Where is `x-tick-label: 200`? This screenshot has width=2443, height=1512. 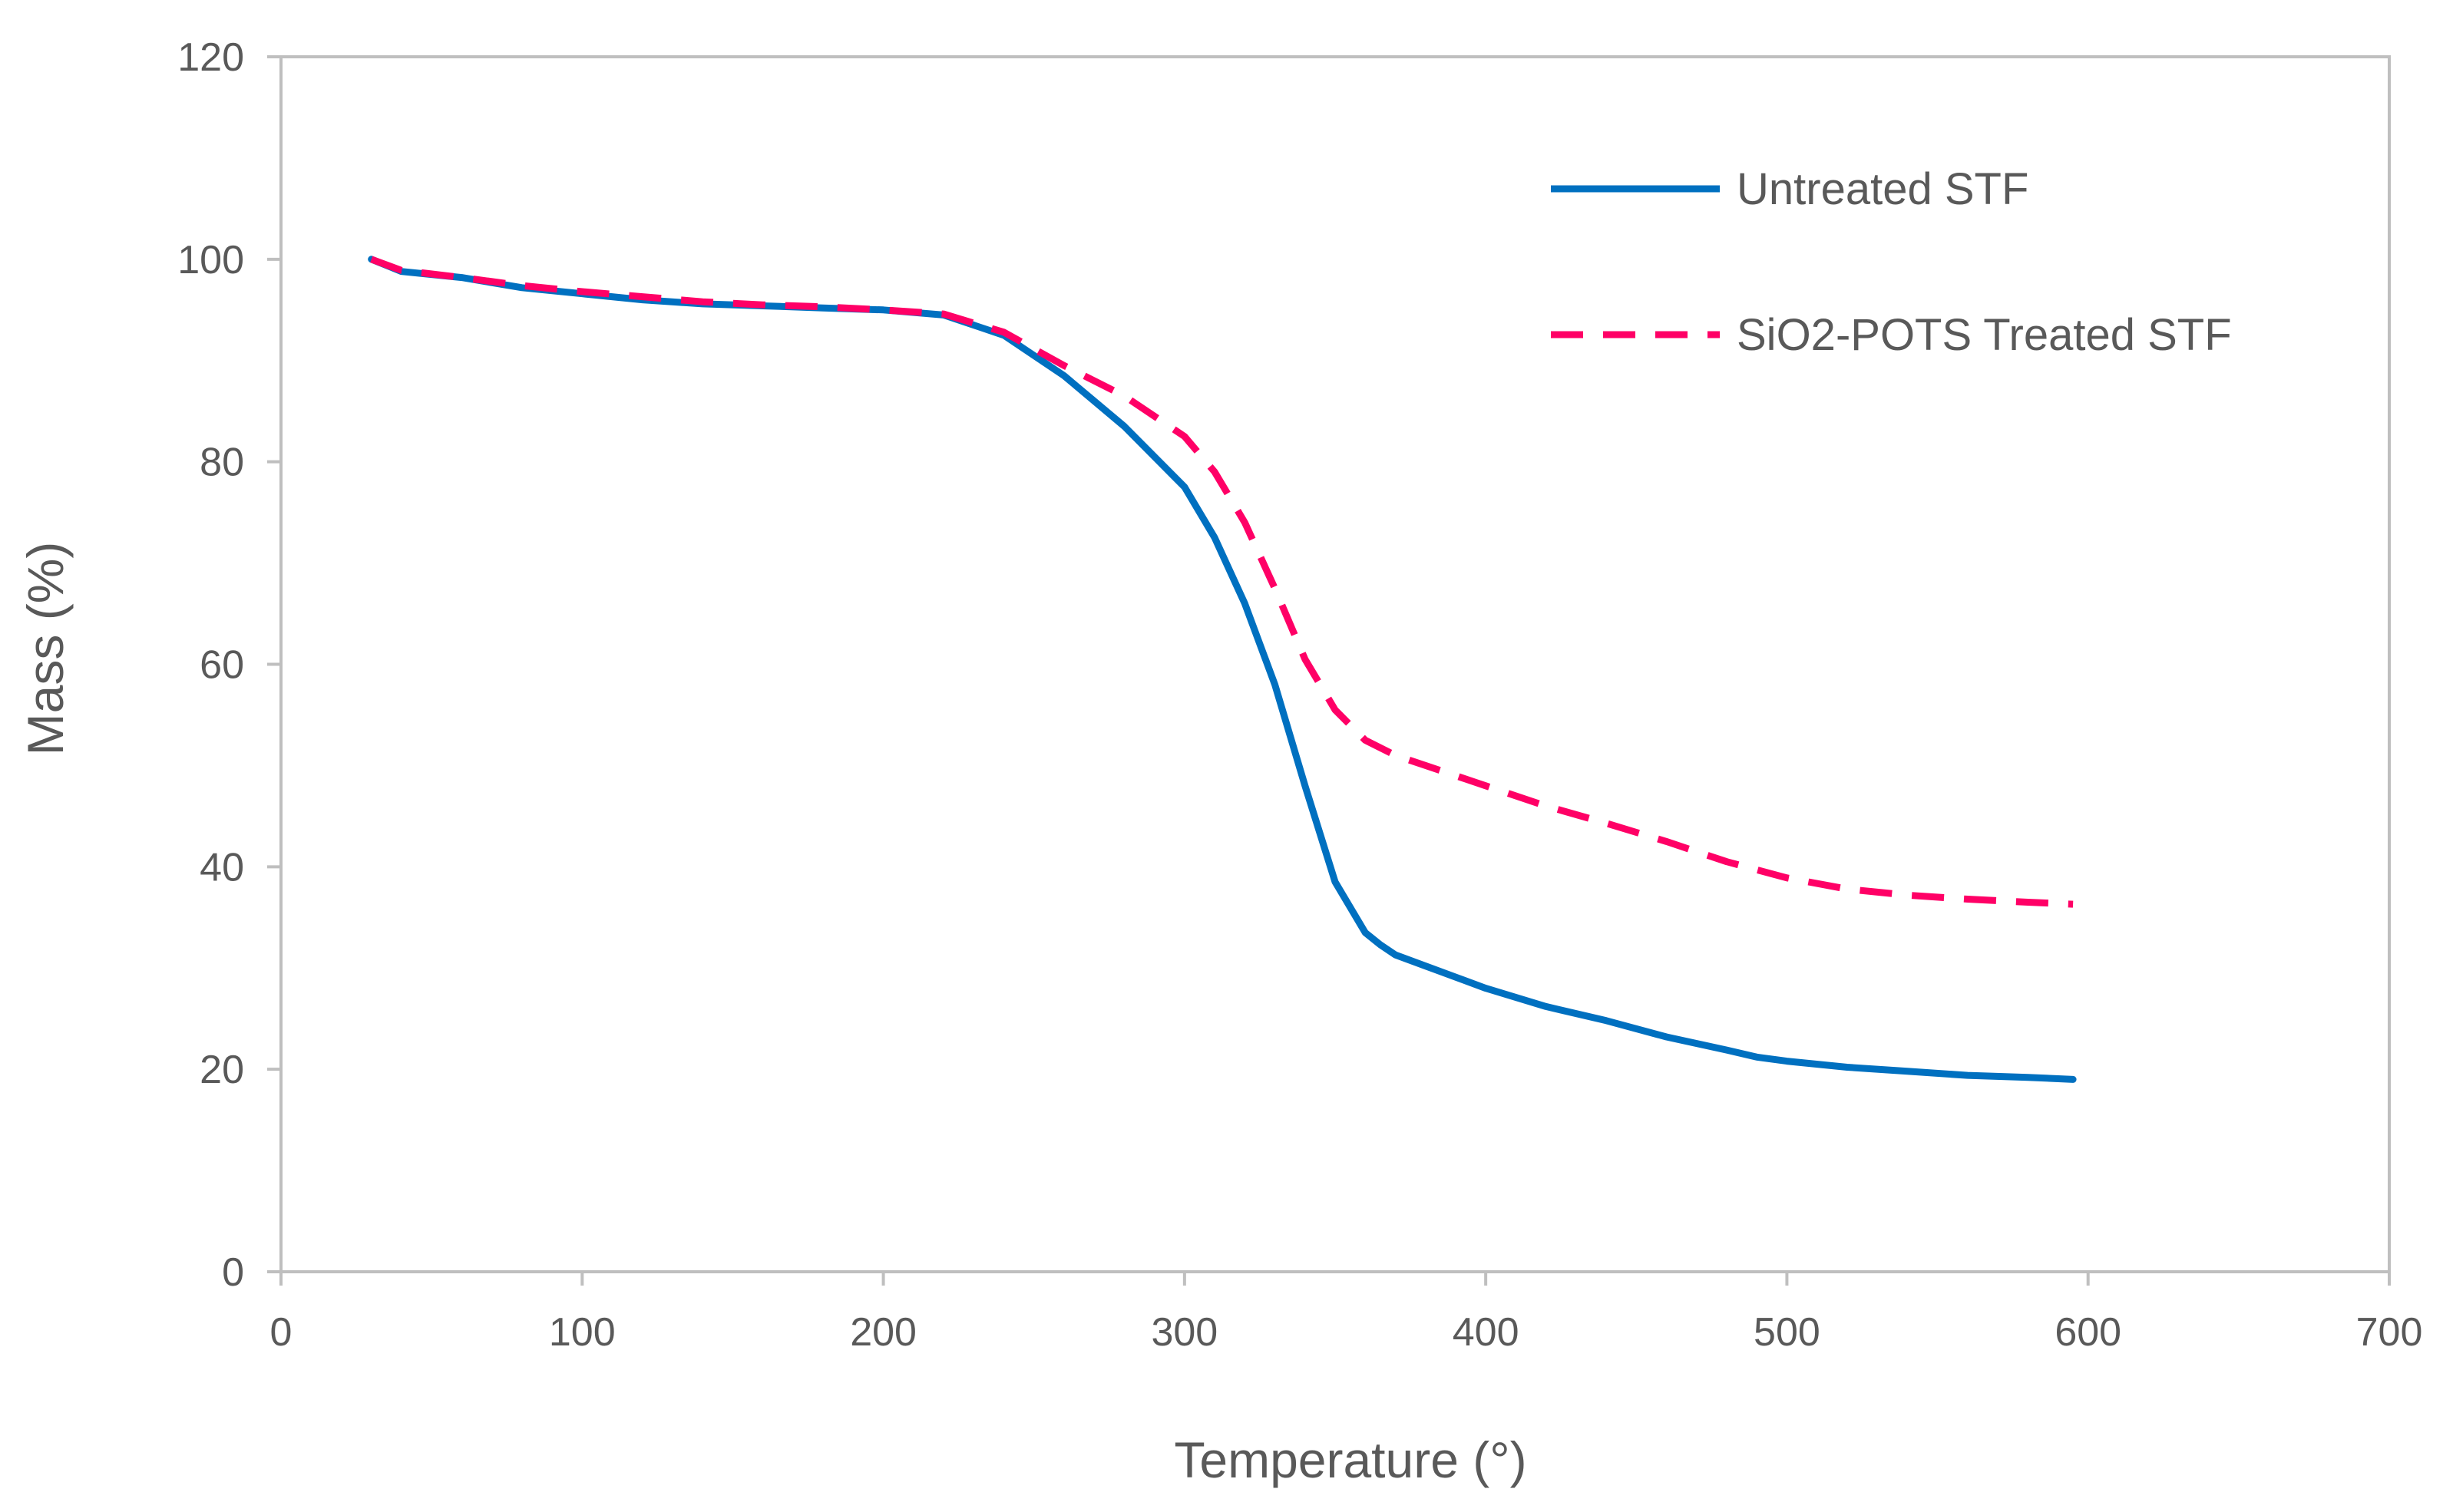 x-tick-label: 200 is located at coordinates (884, 1333).